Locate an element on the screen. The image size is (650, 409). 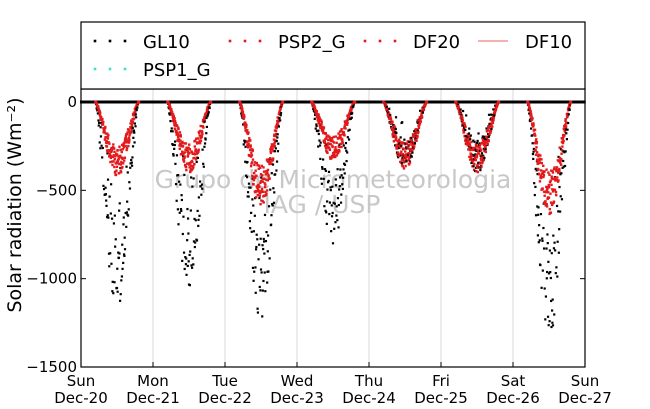
x-tick-label-day: Wed is located at coordinates (297, 381).